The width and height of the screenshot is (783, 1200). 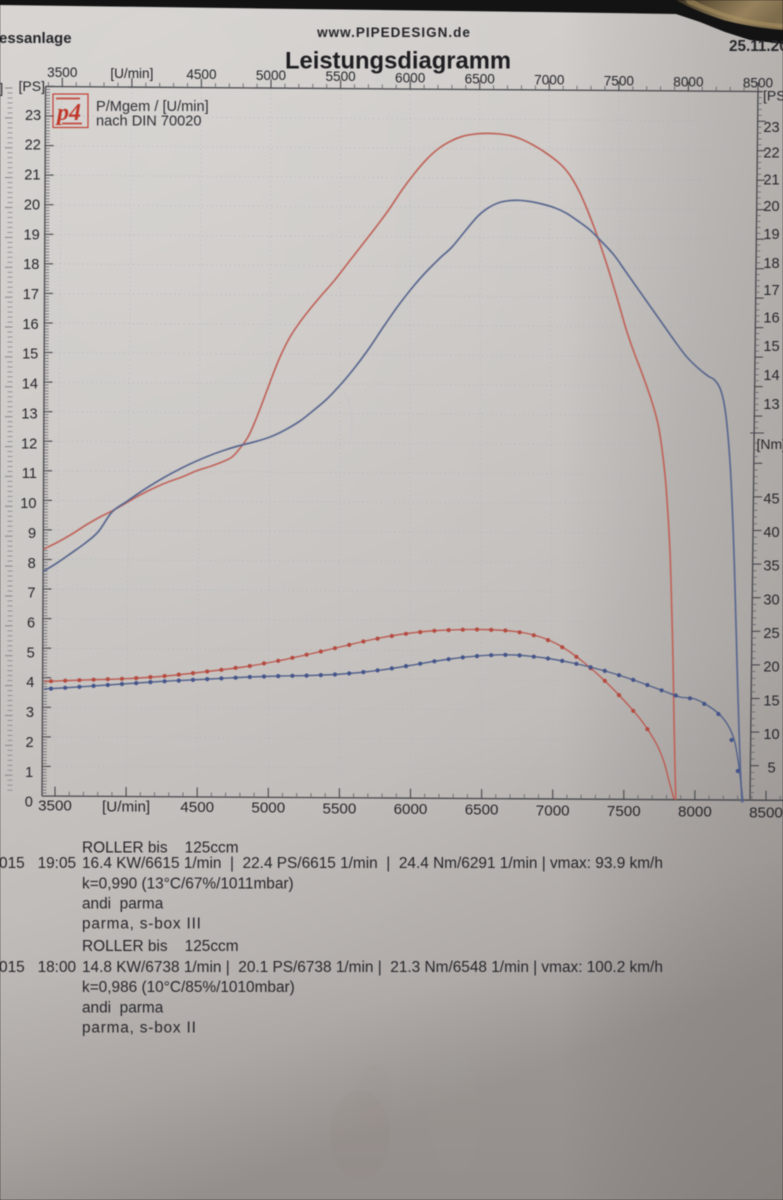 What do you see at coordinates (142, 924) in the screenshot?
I see `svg-text: parma, s-box III` at bounding box center [142, 924].